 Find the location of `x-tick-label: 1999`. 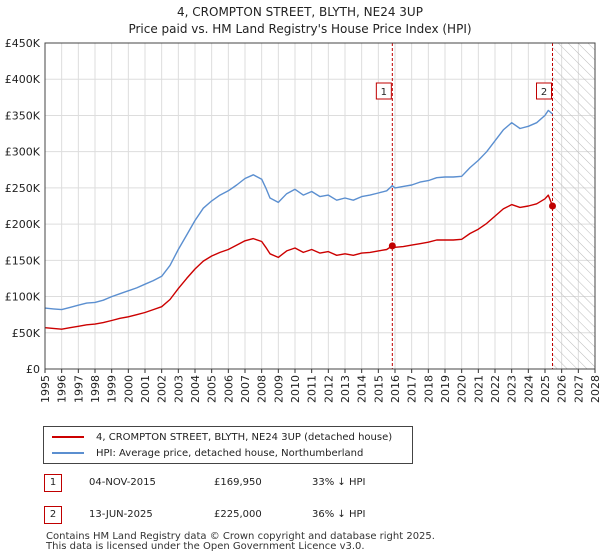

x-tick-label: 1999 is located at coordinates (112, 389).